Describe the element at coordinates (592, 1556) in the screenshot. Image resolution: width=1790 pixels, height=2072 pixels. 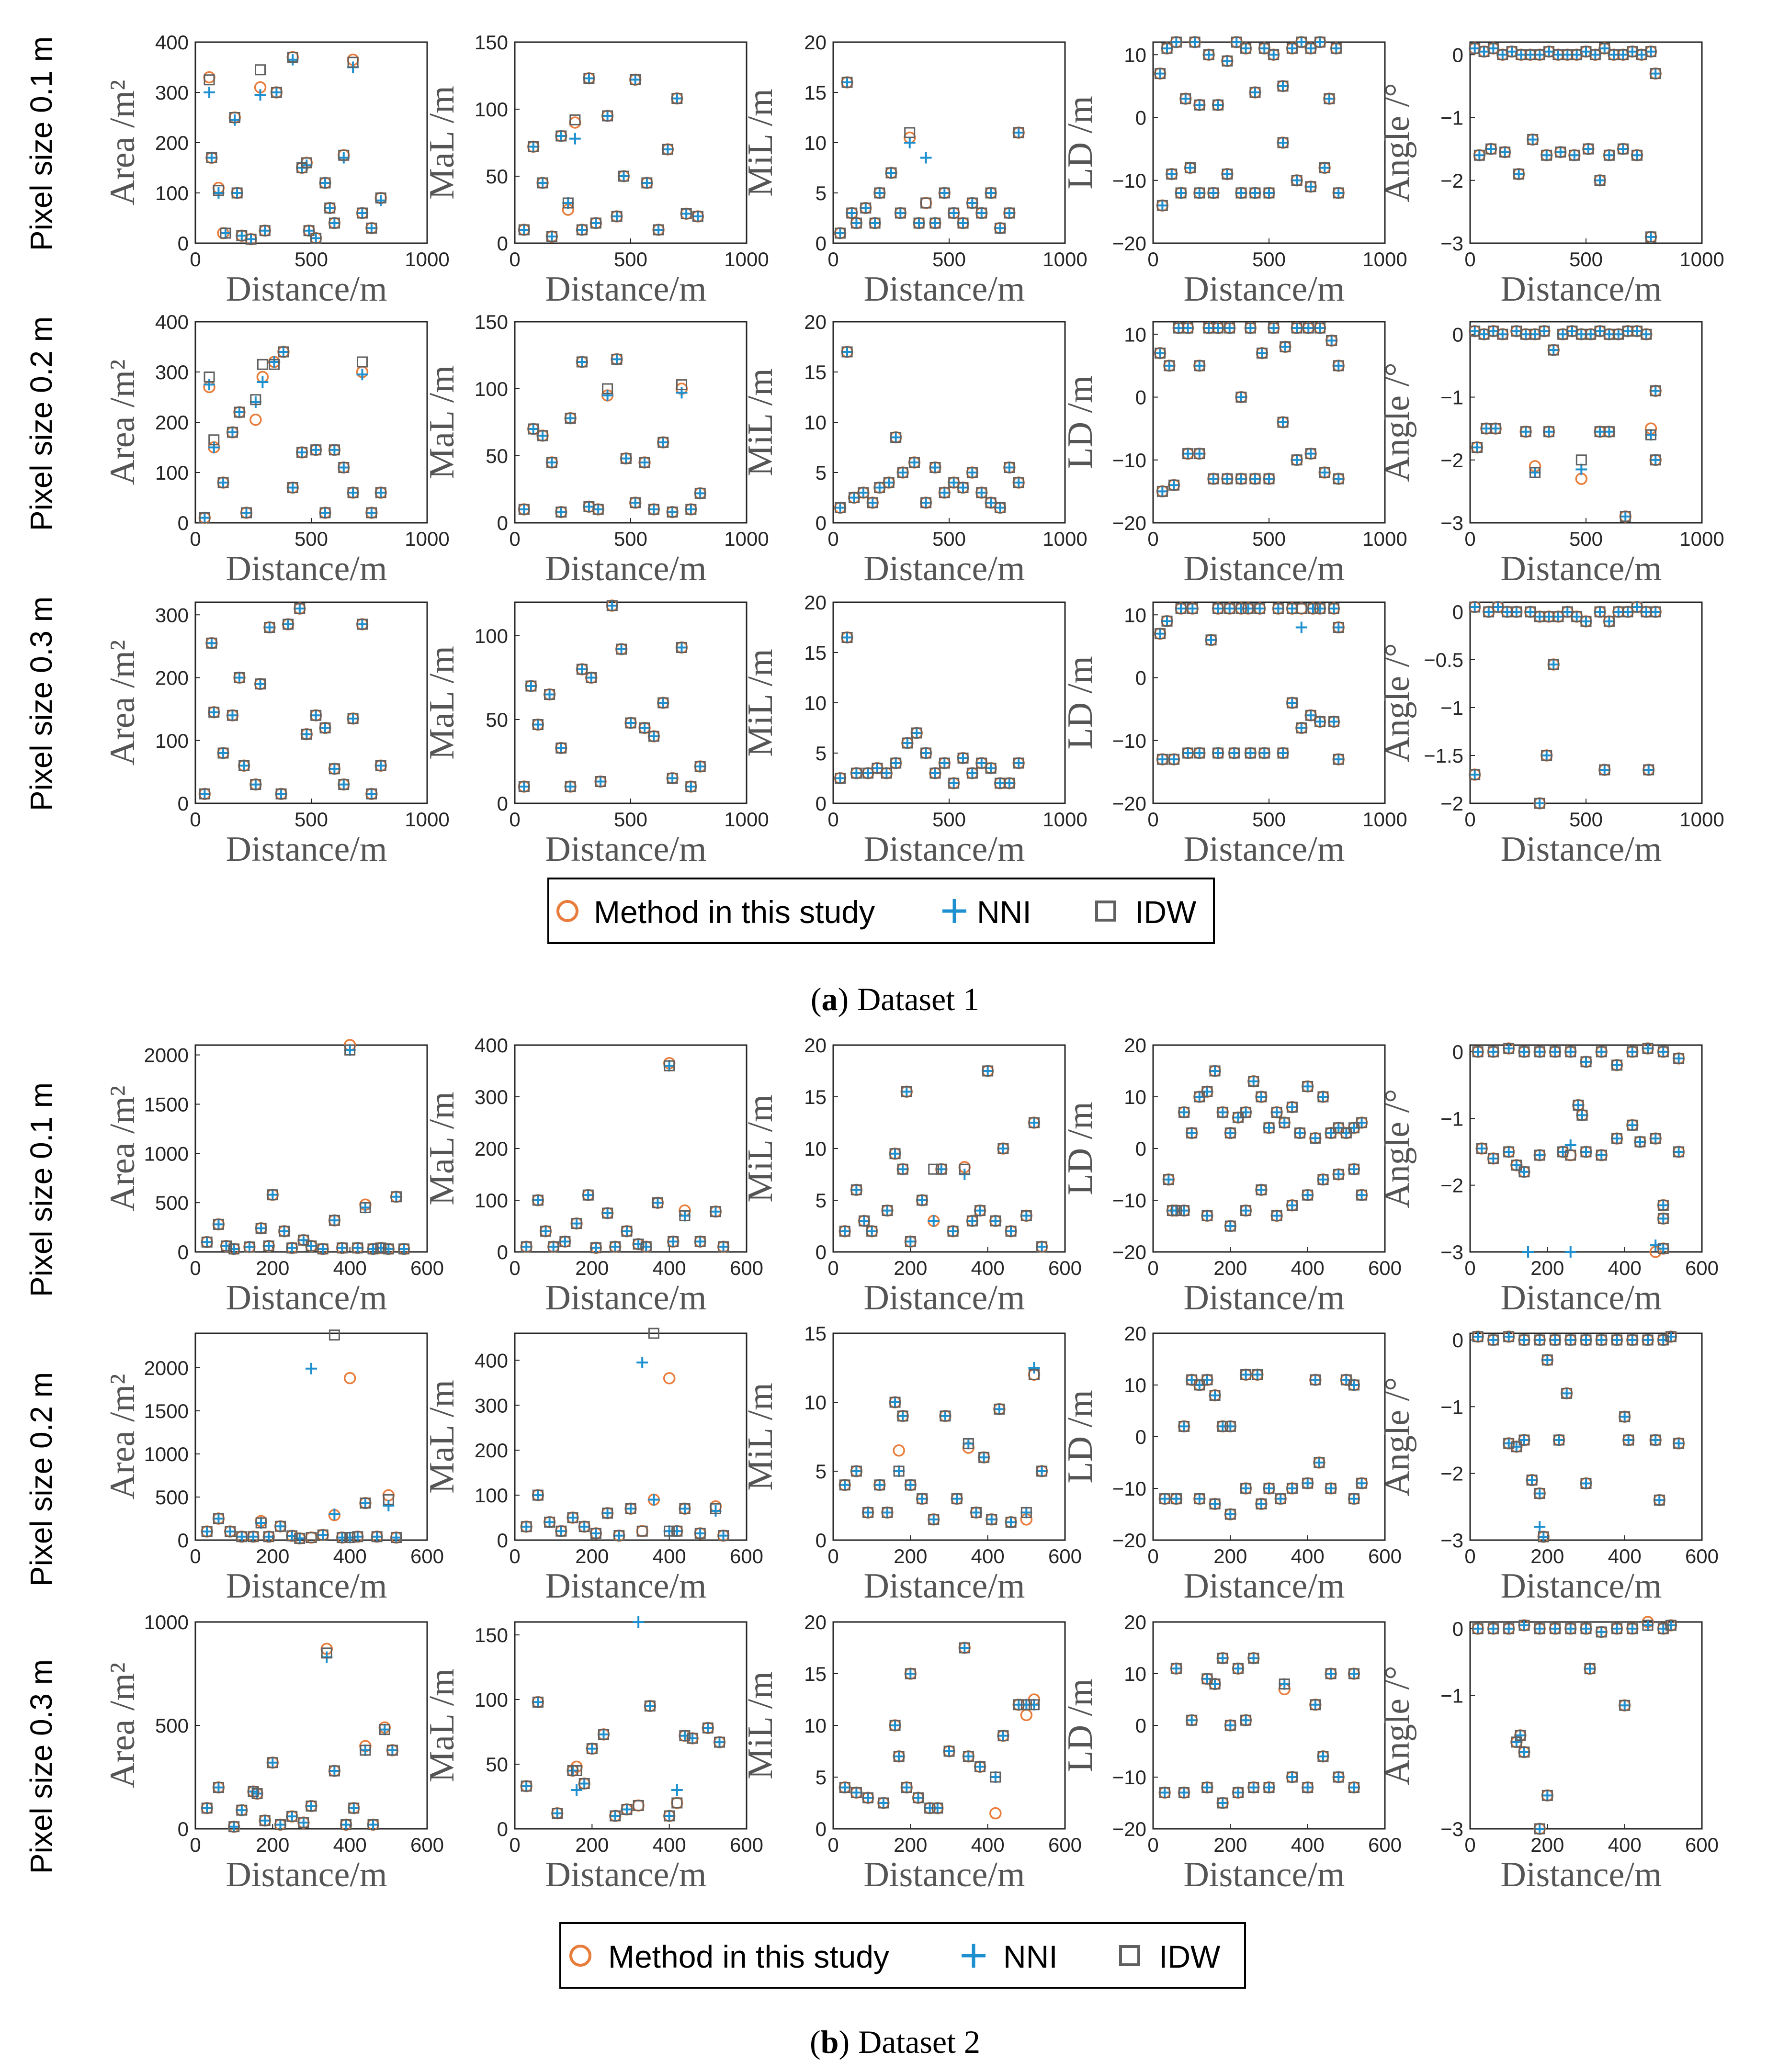
I see `x-tick-label: 200` at that location.